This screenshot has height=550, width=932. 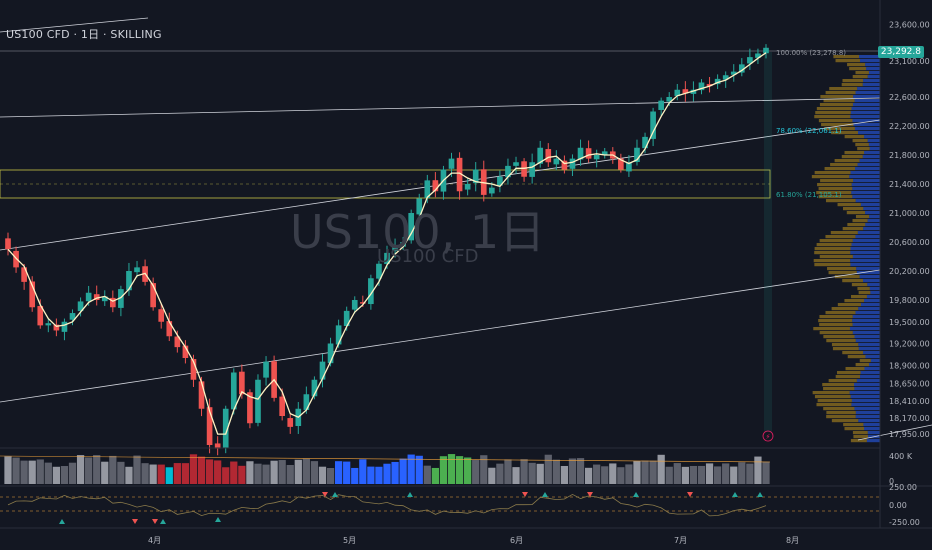 I want to click on trendline-top-left, so click(x=74, y=25).